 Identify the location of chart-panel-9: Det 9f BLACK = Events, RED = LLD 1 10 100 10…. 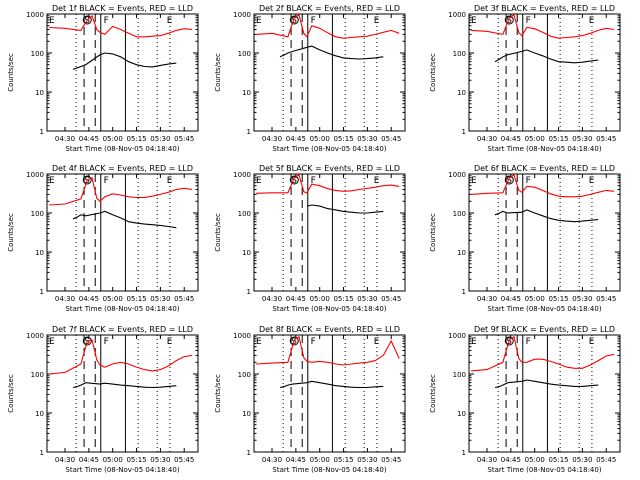
(525, 399).